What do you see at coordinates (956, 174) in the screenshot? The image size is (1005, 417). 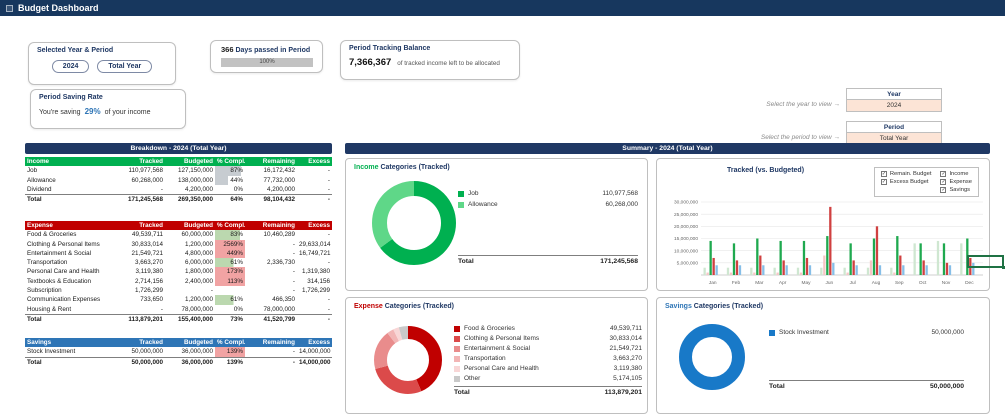 I see `legend-checkbox: ✓ Income` at bounding box center [956, 174].